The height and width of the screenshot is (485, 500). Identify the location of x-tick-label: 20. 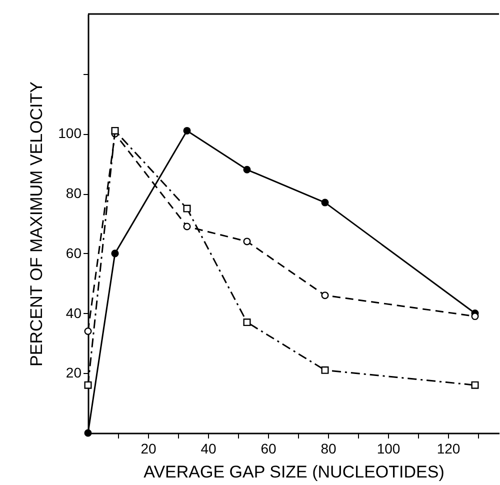
(148, 448).